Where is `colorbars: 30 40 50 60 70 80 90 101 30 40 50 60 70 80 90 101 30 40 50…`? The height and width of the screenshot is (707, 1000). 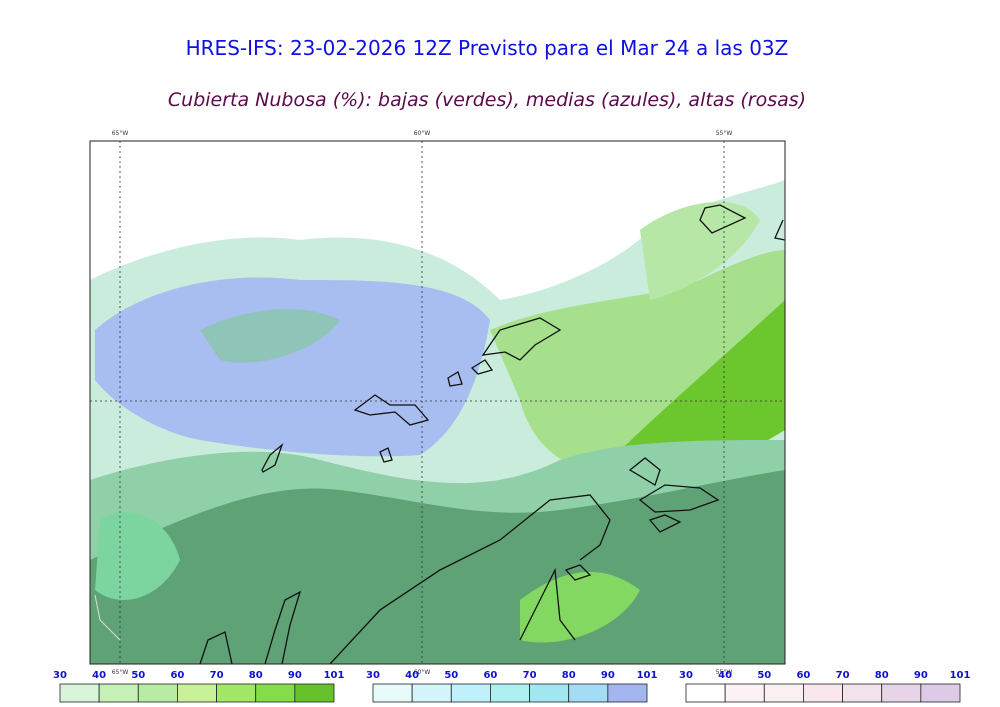
colorbars: 30 40 50 60 70 80 90 101 30 40 50 60 70 80 90 101 30 40 50… is located at coordinates (512, 686).